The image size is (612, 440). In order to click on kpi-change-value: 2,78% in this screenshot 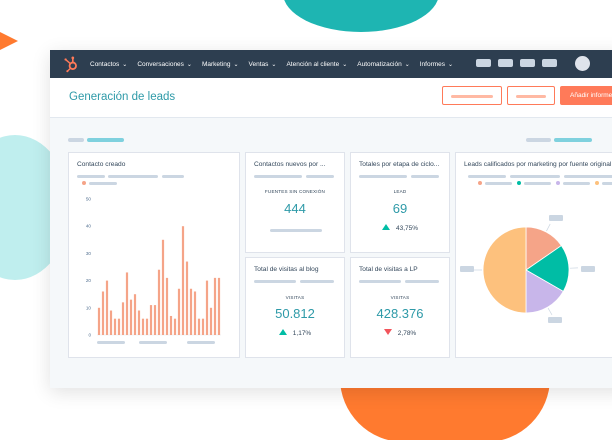, I will do `click(407, 333)`.